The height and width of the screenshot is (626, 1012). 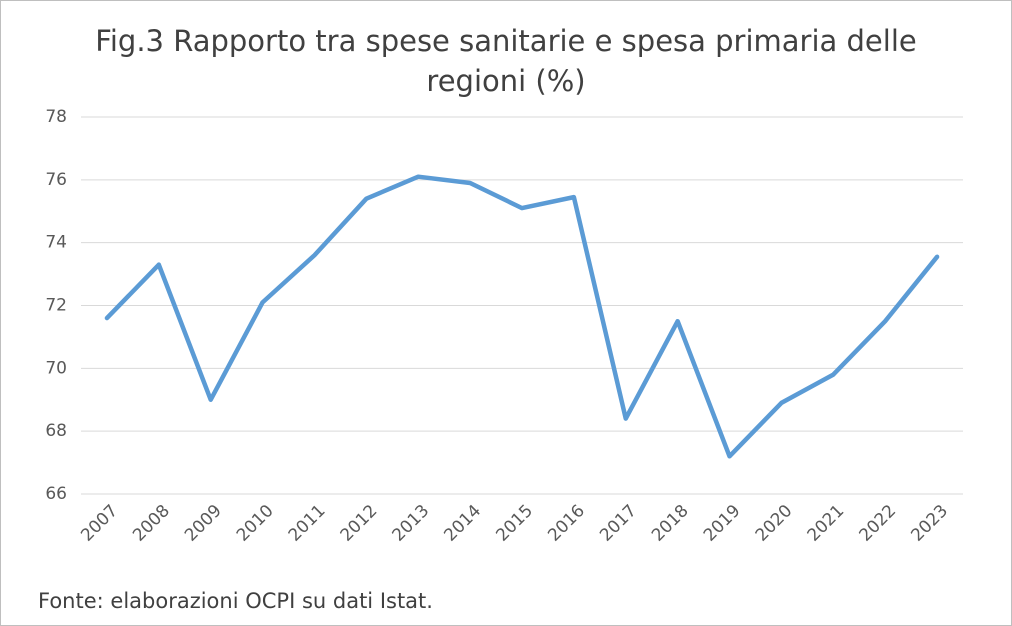 What do you see at coordinates (307, 523) in the screenshot?
I see `x-tick-label: 2011` at bounding box center [307, 523].